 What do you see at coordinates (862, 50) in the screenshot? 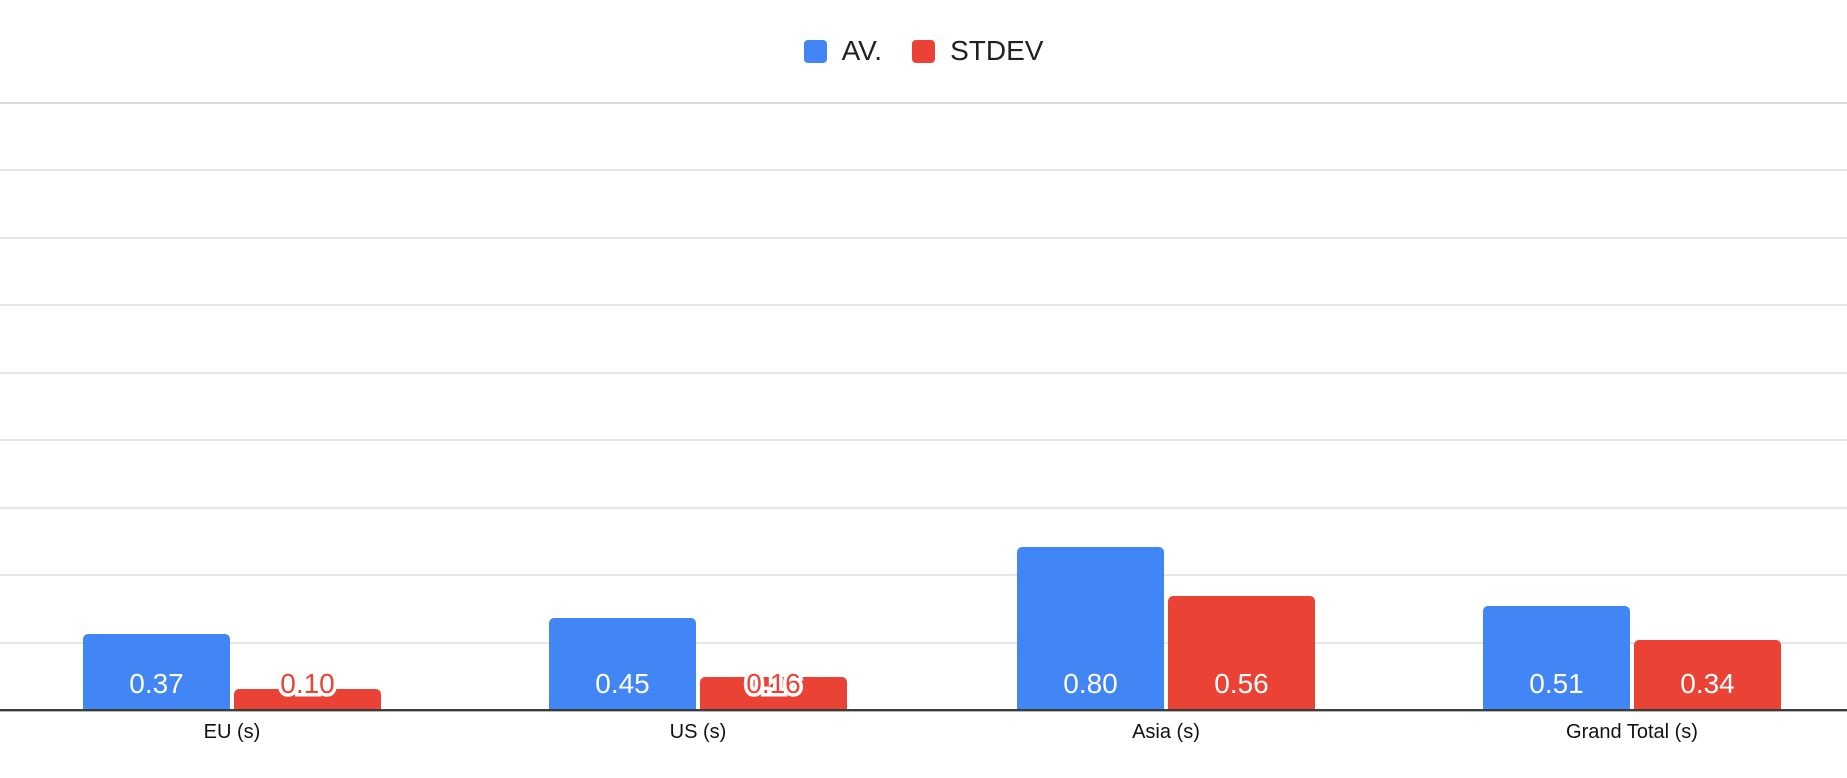
I see `legend-label-av: AV.` at bounding box center [862, 50].